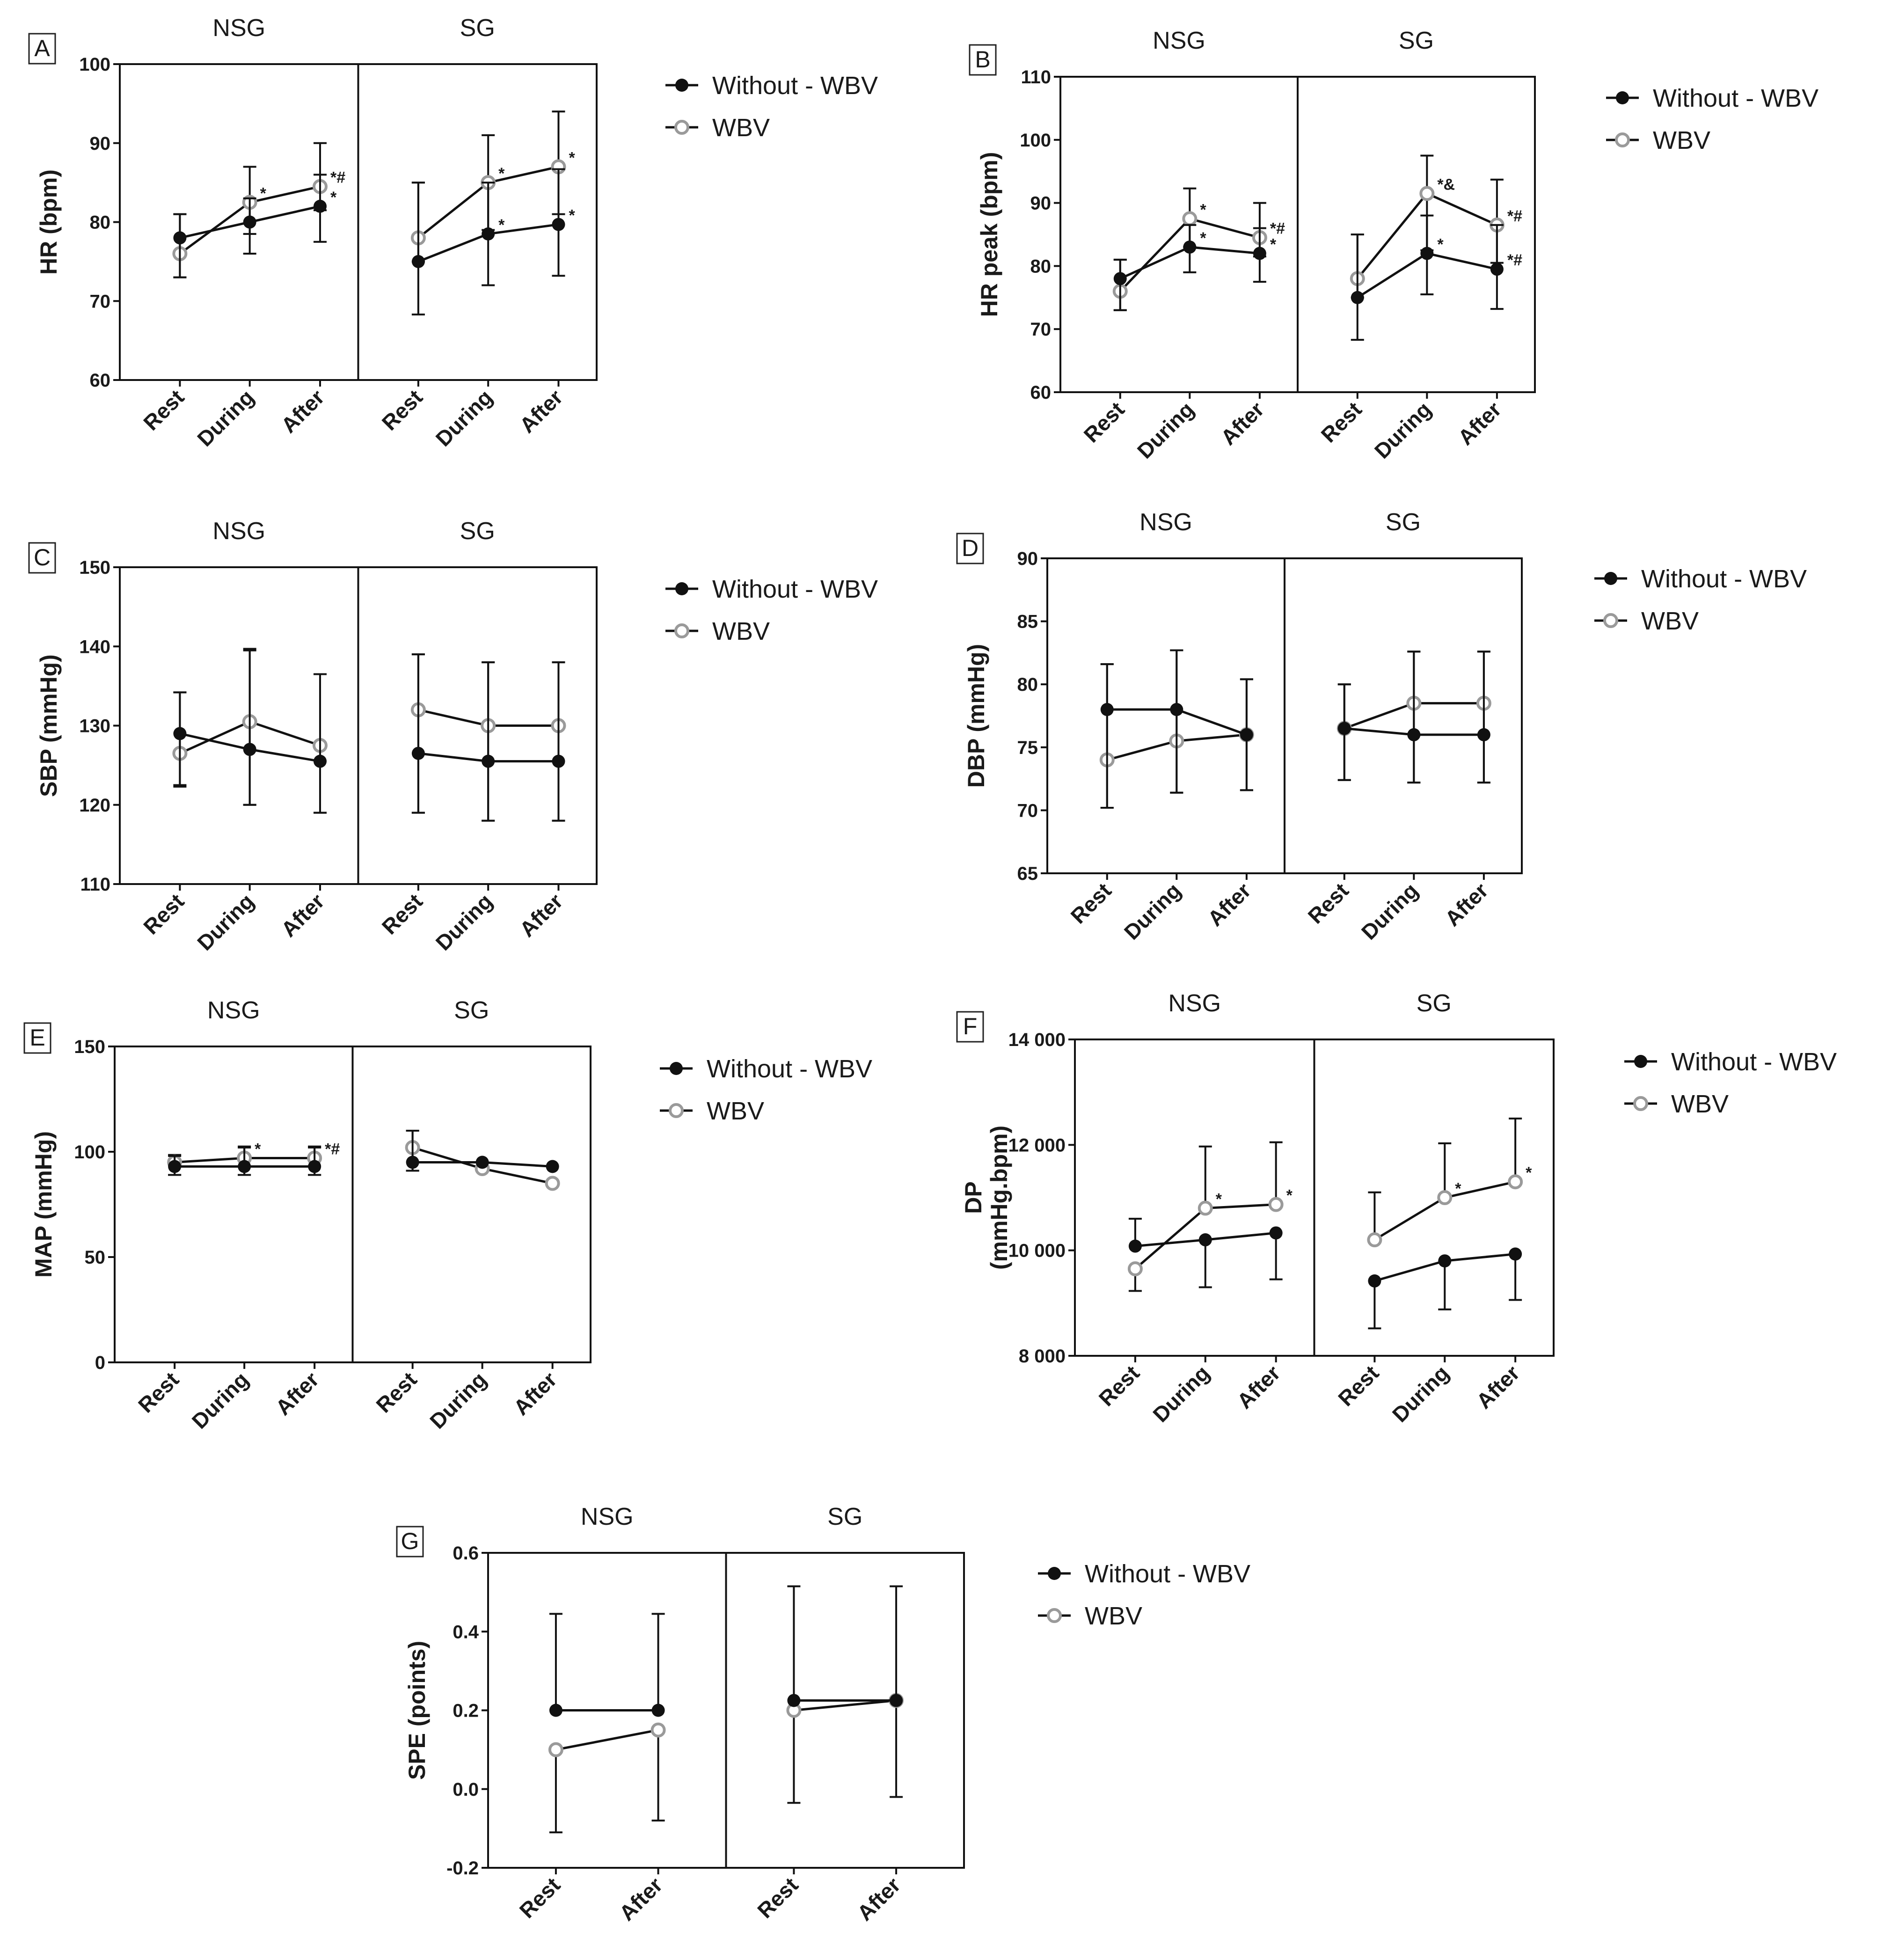 The height and width of the screenshot is (1960, 1877). What do you see at coordinates (44, 1204) in the screenshot?
I see `y-axis-label: MAP (mmHg)` at bounding box center [44, 1204].